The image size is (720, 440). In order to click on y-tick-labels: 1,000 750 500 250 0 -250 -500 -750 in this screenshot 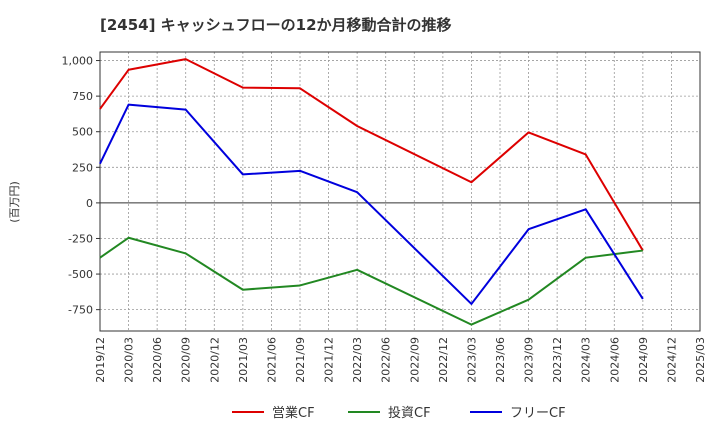, I will do `click(81, 186)`.